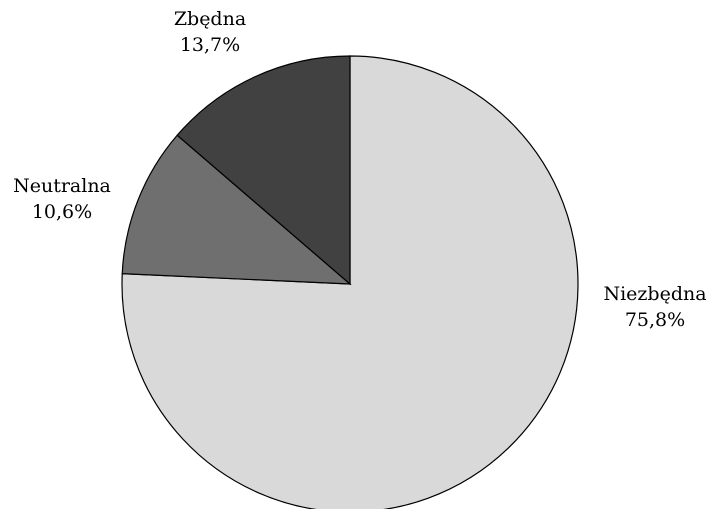 The width and height of the screenshot is (716, 509). I want to click on slice-label: Zbędna, so click(210, 19).